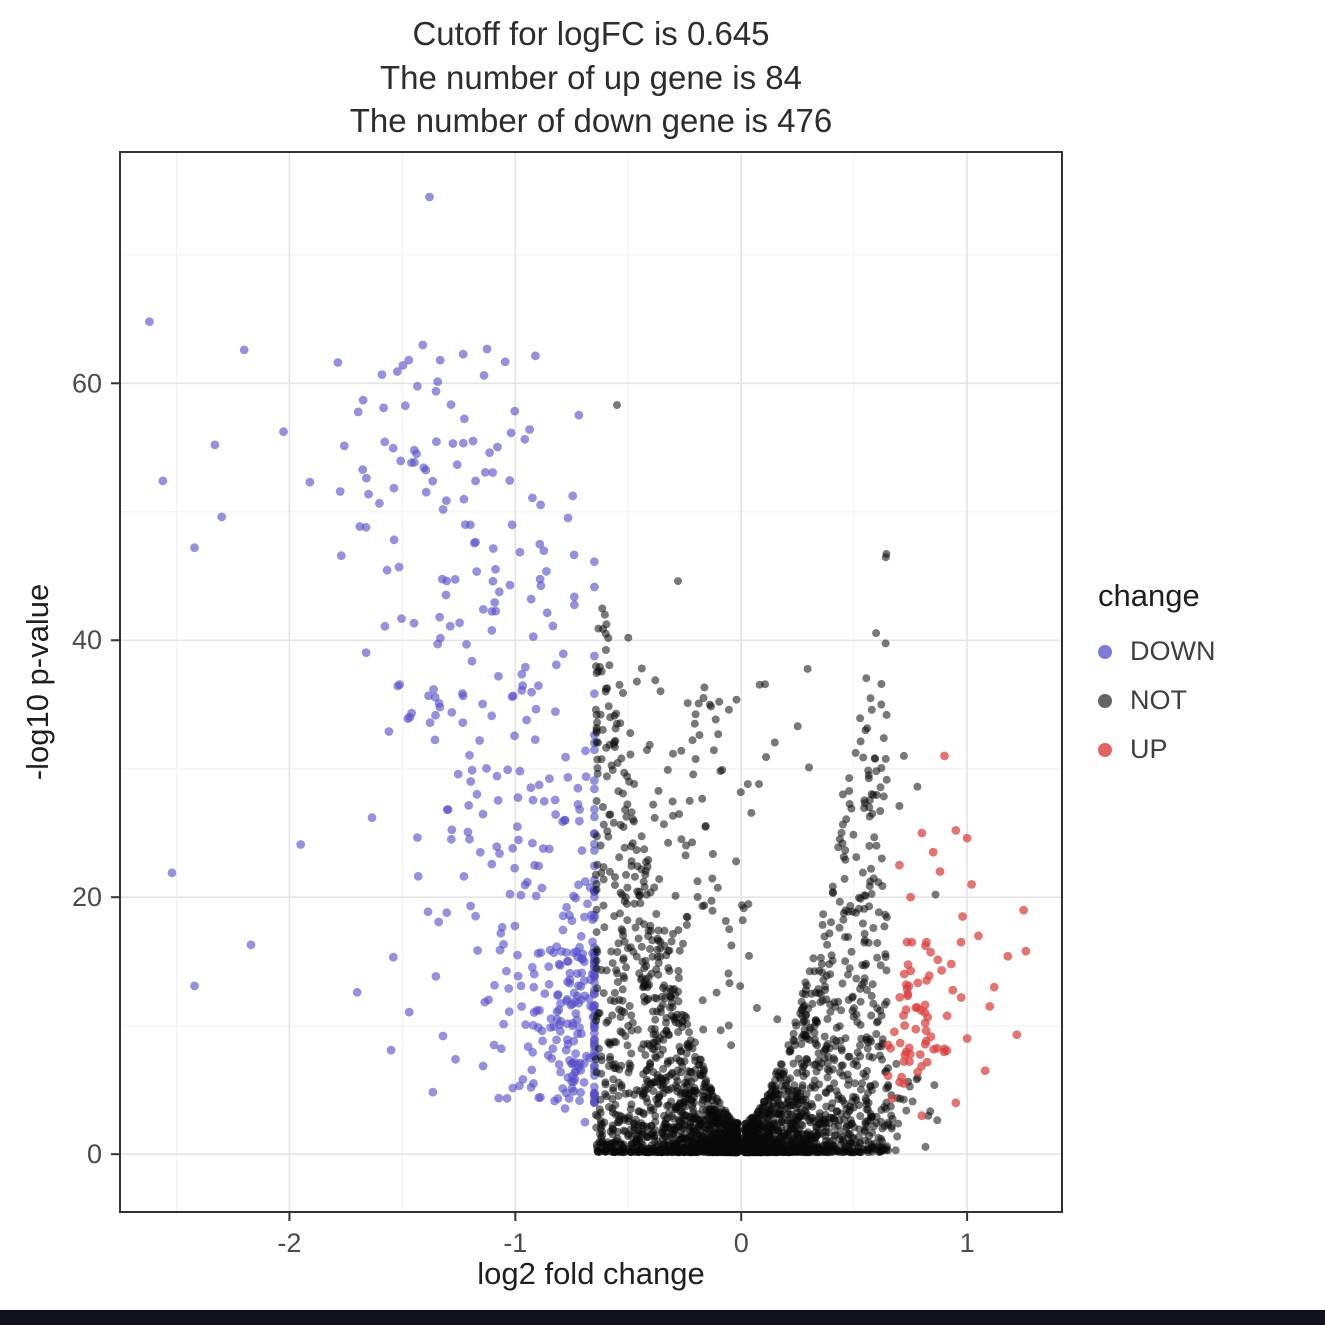  Describe the element at coordinates (1105, 749) in the screenshot. I see `legend-dot-up` at that location.